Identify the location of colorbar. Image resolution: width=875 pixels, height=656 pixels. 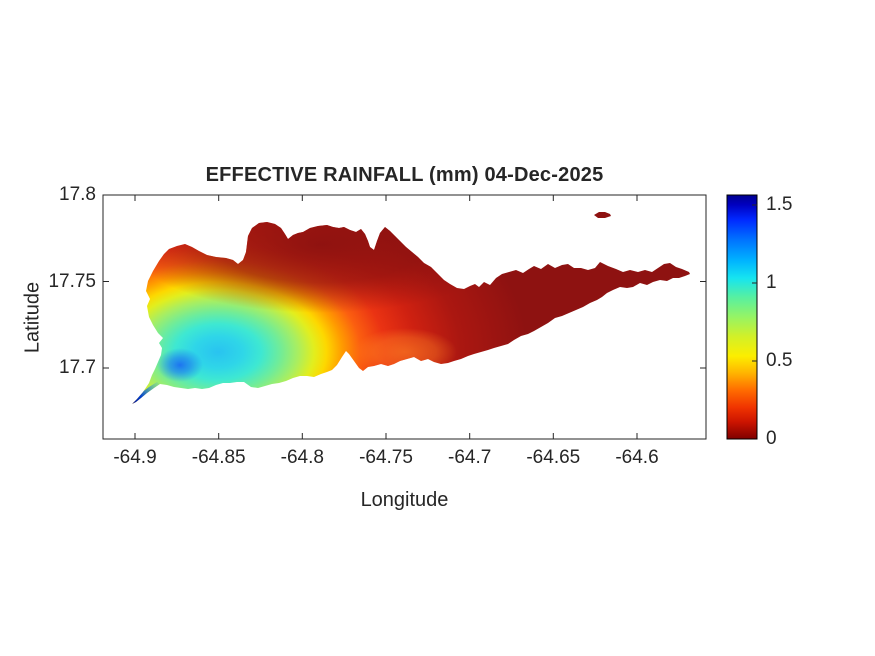
(742, 317).